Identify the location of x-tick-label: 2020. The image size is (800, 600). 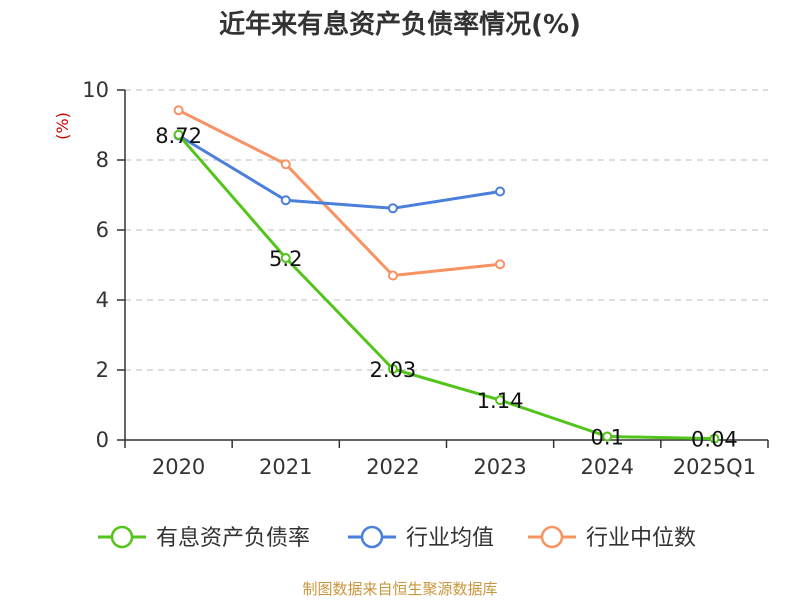
(178, 467).